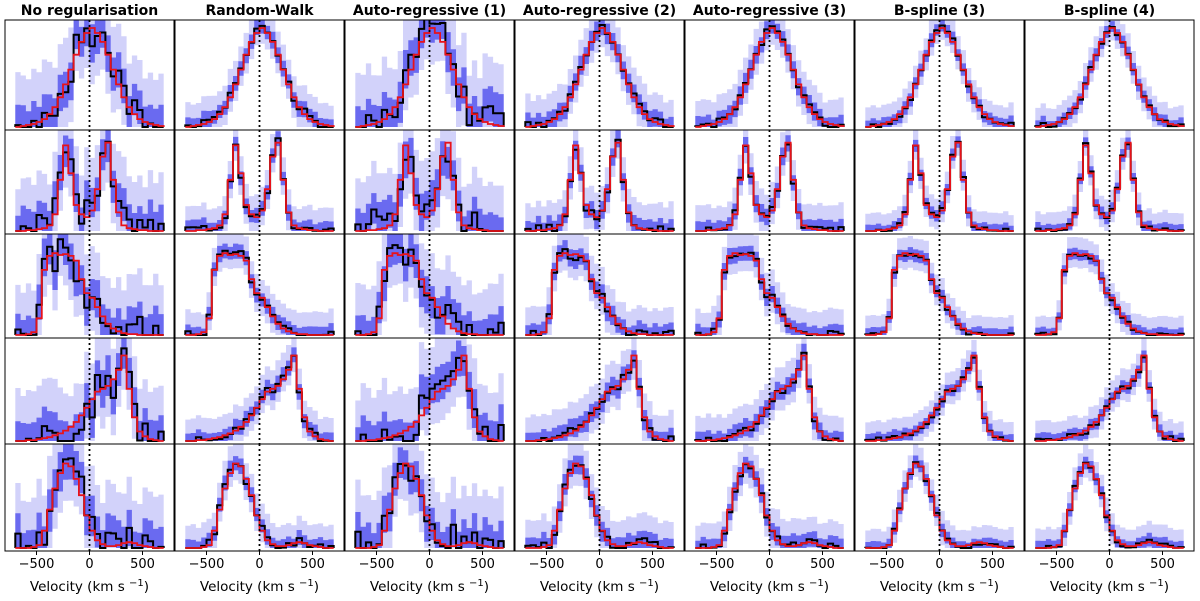 This screenshot has height=601, width=1200. I want to click on column-title: Random-Walk, so click(259, 11).